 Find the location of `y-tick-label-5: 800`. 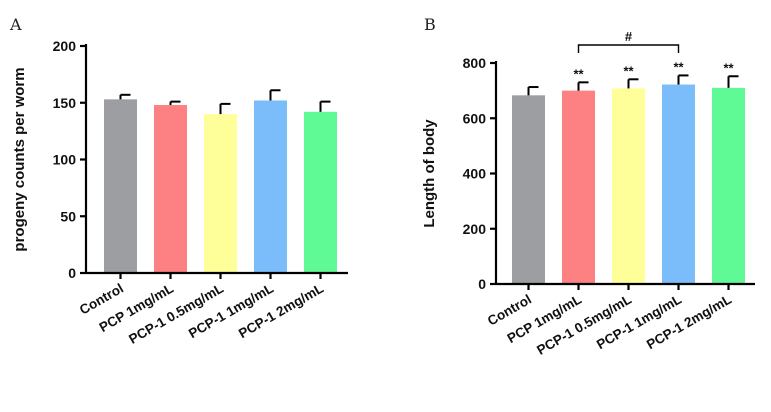

y-tick-label-5: 800 is located at coordinates (475, 63).